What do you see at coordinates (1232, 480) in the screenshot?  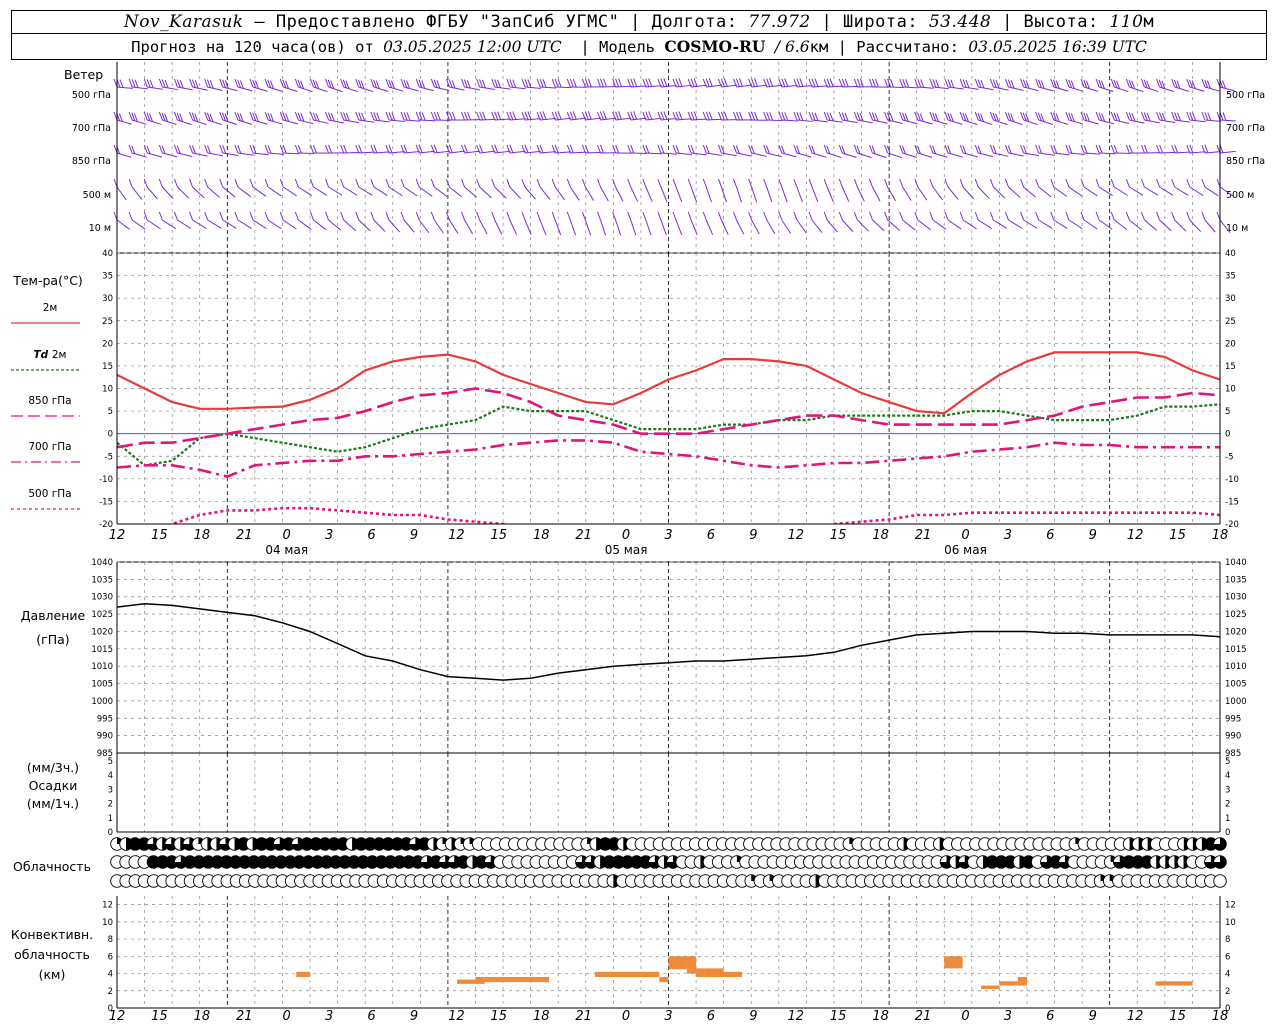 I see `y-tick-label: -10` at bounding box center [1232, 480].